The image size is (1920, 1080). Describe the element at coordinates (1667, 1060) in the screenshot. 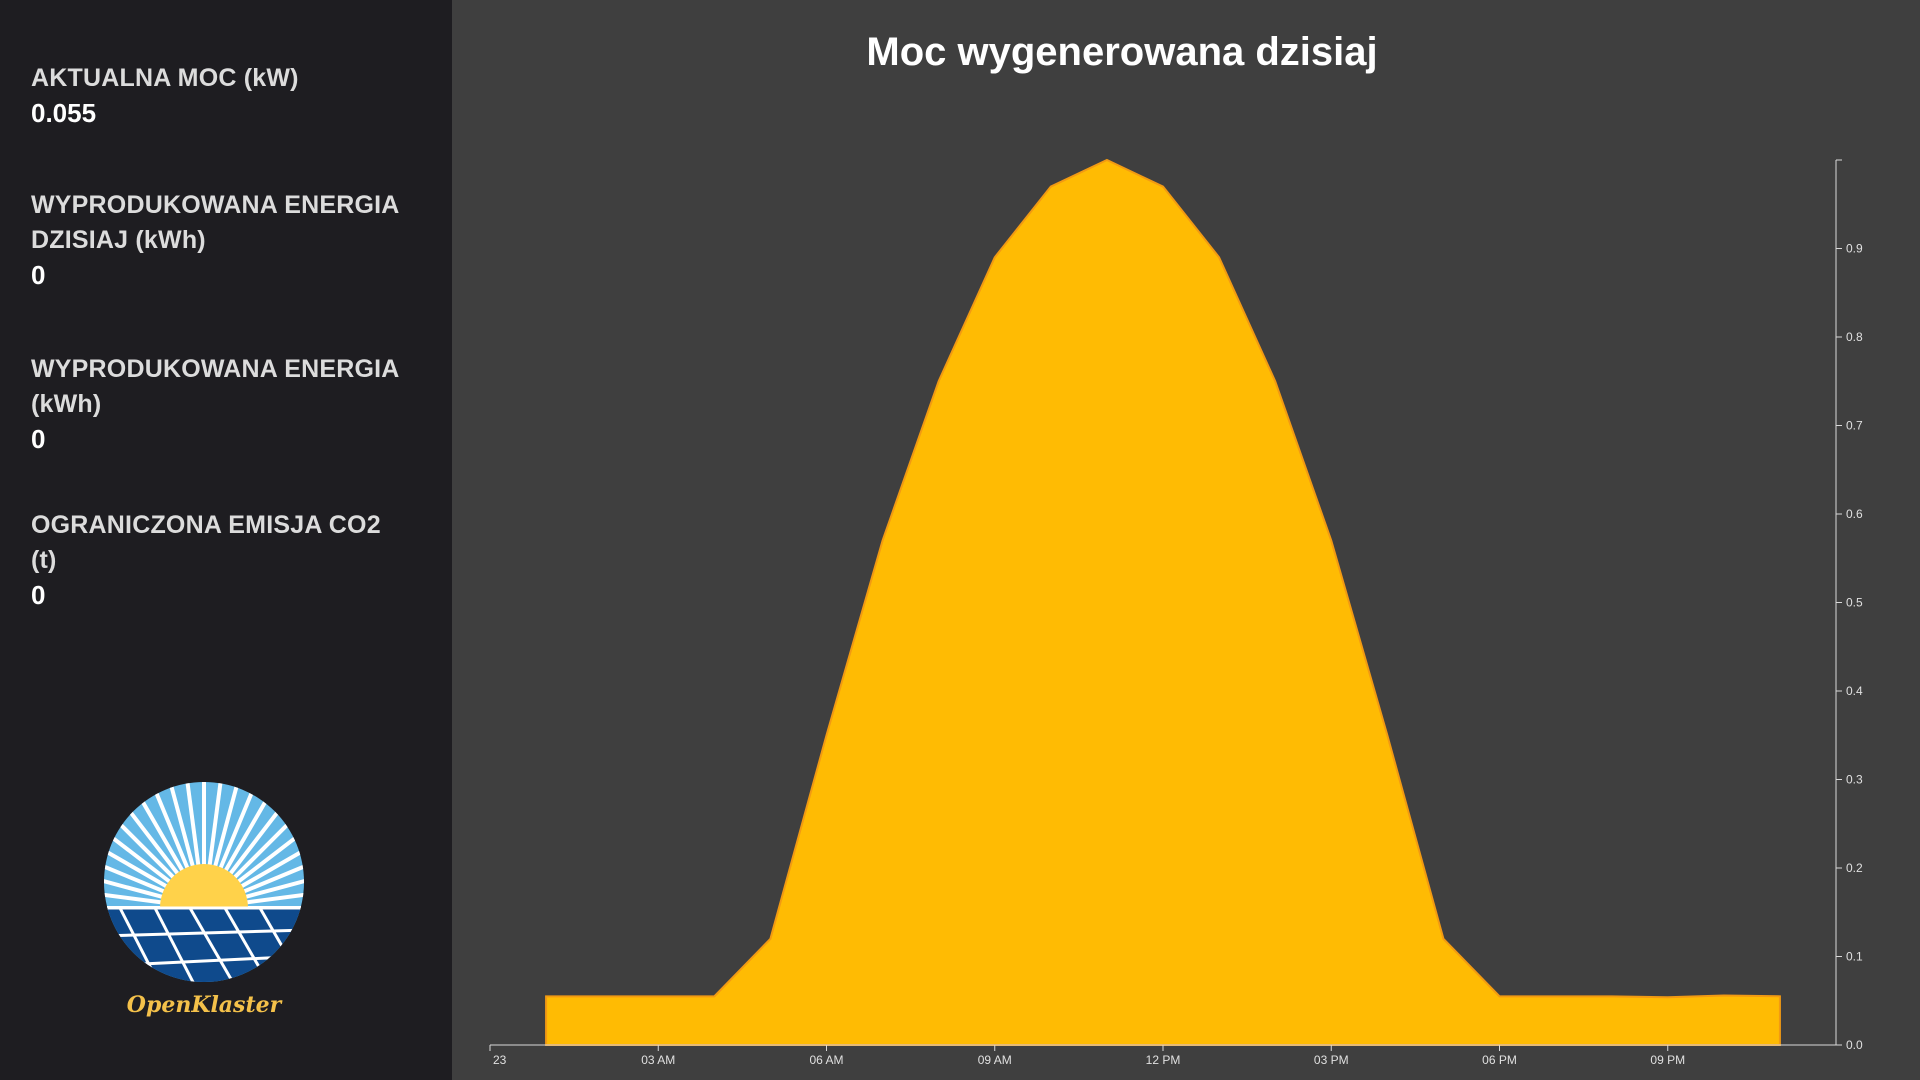

I see `x-tick-label: 09 PM` at that location.